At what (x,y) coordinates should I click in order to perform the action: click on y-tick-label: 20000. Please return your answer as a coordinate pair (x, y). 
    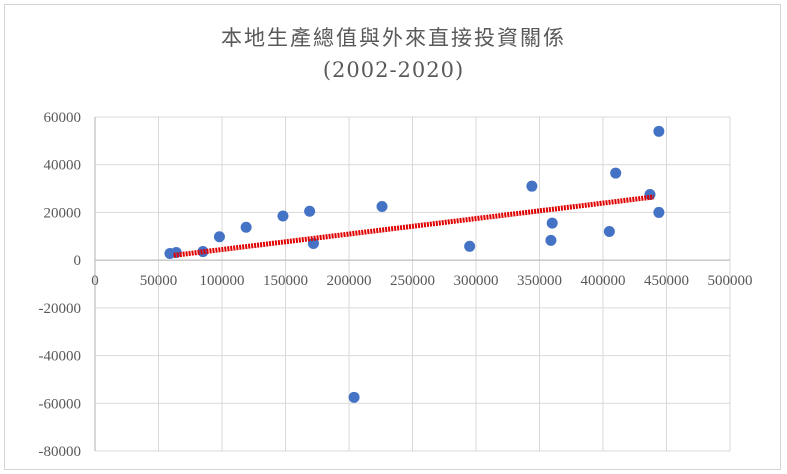
    Looking at the image, I should click on (63, 213).